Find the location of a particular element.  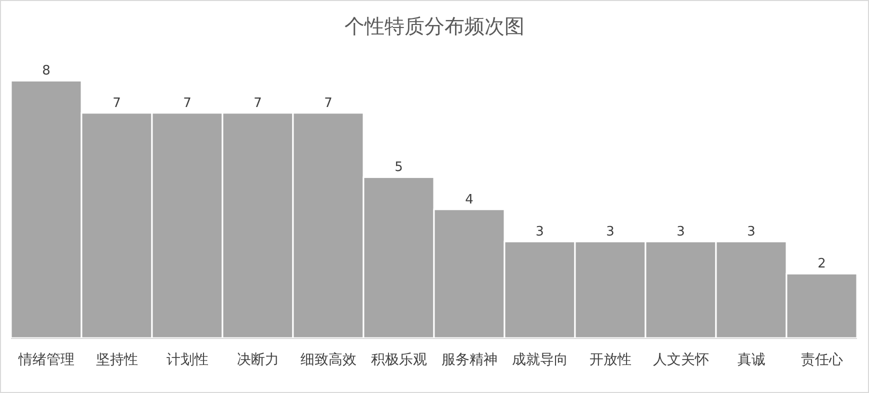

x-tick-label: 开放性 is located at coordinates (610, 360).